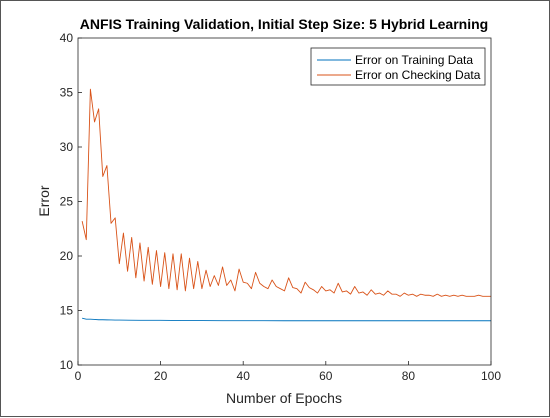 Image resolution: width=550 pixels, height=418 pixels. What do you see at coordinates (326, 376) in the screenshot?
I see `x-tick-label: 60` at bounding box center [326, 376].